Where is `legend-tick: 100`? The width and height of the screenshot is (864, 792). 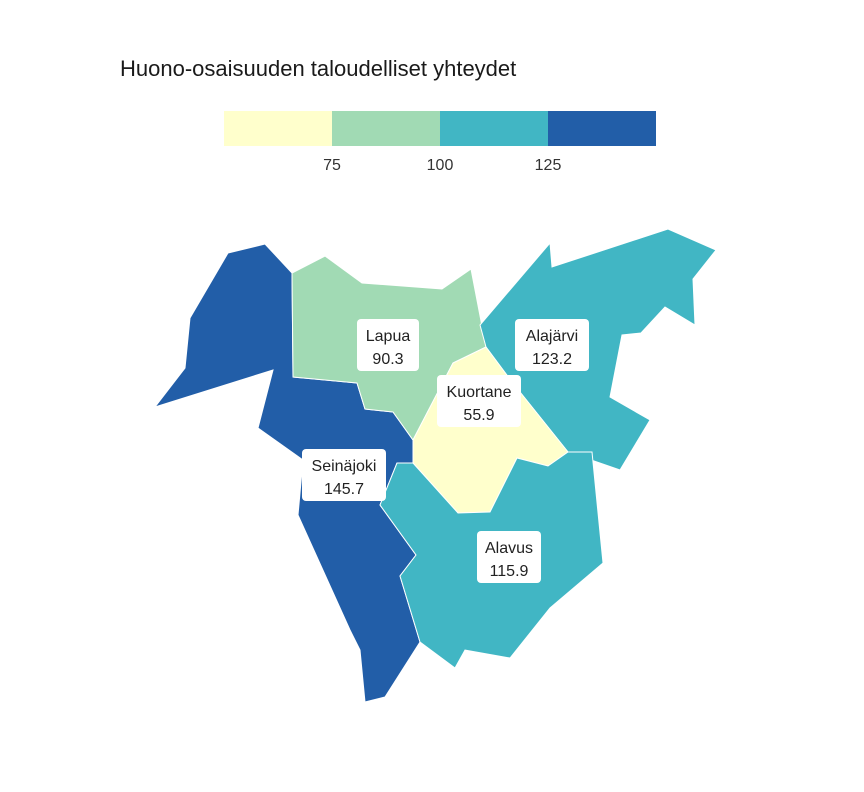
legend-tick: 100 is located at coordinates (440, 165).